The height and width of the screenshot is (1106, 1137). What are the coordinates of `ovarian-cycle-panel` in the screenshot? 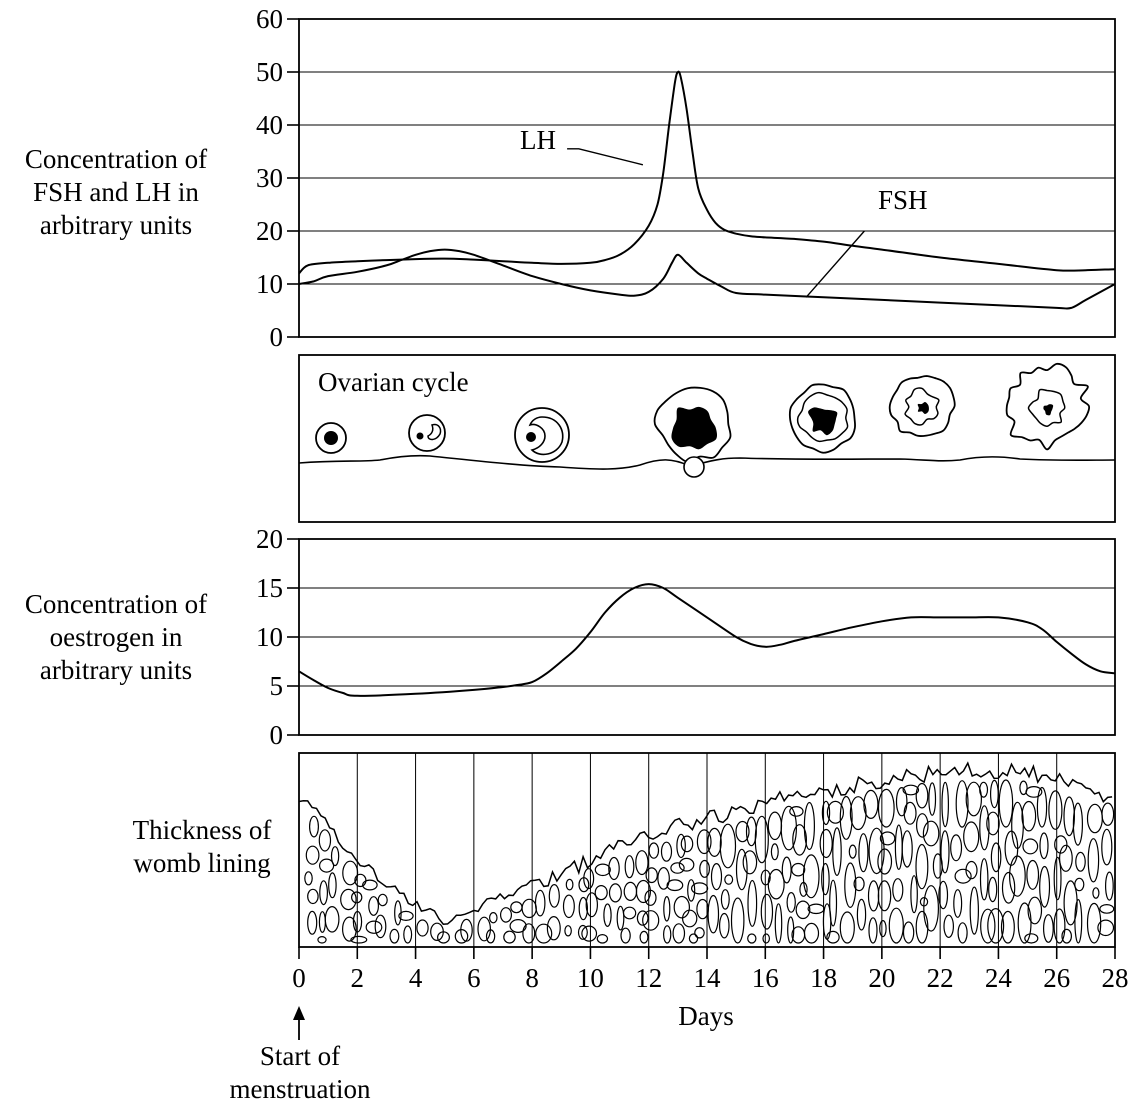 It's located at (707, 438).